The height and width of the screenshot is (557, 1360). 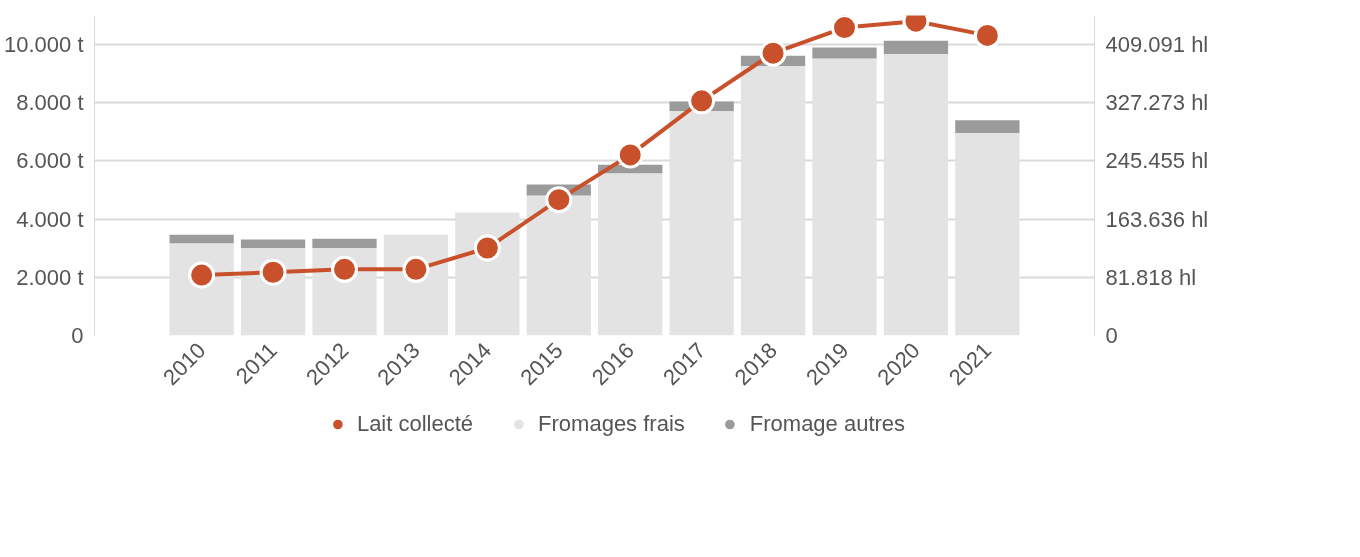 I want to click on legend-label: Lait collecté, so click(x=415, y=424).